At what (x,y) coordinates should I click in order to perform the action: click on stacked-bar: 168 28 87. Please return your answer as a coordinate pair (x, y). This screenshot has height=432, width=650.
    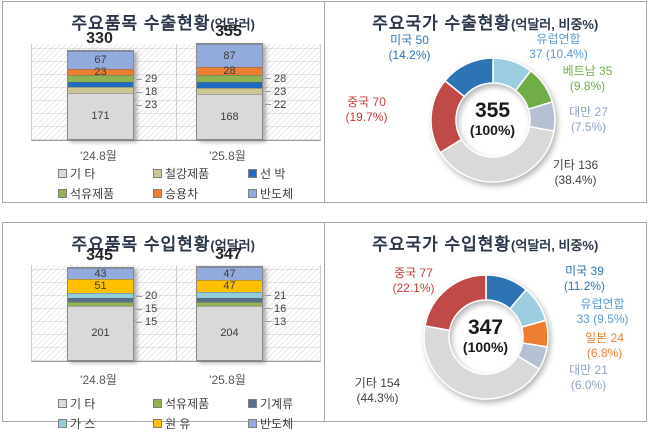
    Looking at the image, I should click on (229, 91).